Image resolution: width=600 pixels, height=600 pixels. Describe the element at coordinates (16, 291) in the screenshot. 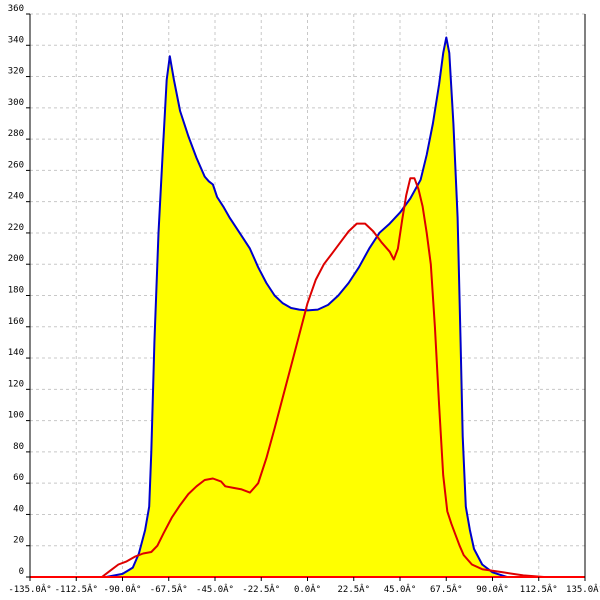

I see `y-tick-label: 180` at that location.